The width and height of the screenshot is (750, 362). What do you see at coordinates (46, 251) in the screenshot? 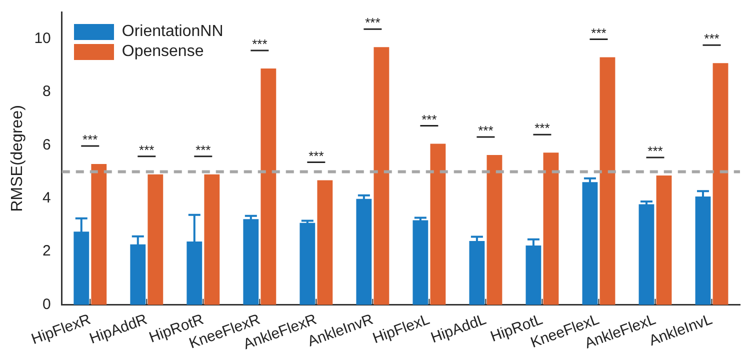
I see `y-tick-label: 2` at bounding box center [46, 251].